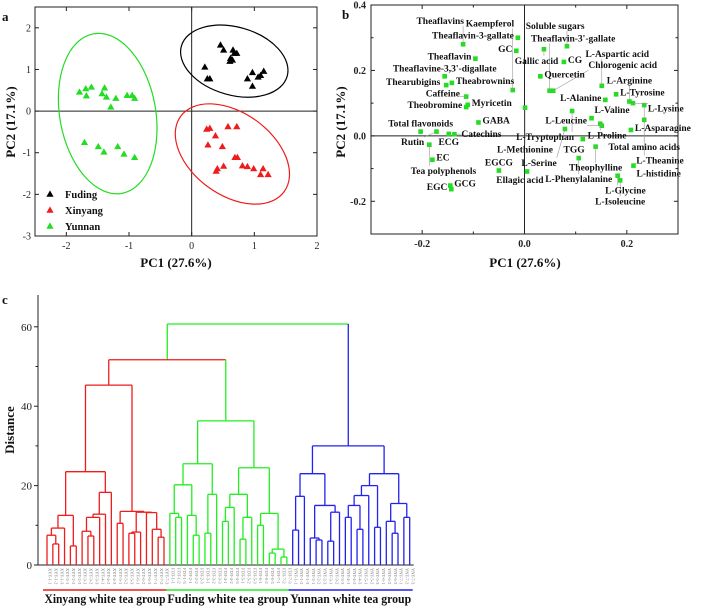 Image resolution: width=713 pixels, height=606 pixels. What do you see at coordinates (225, 576) in the screenshot?
I see `leaf-label: FDT-4-1` at bounding box center [225, 576].